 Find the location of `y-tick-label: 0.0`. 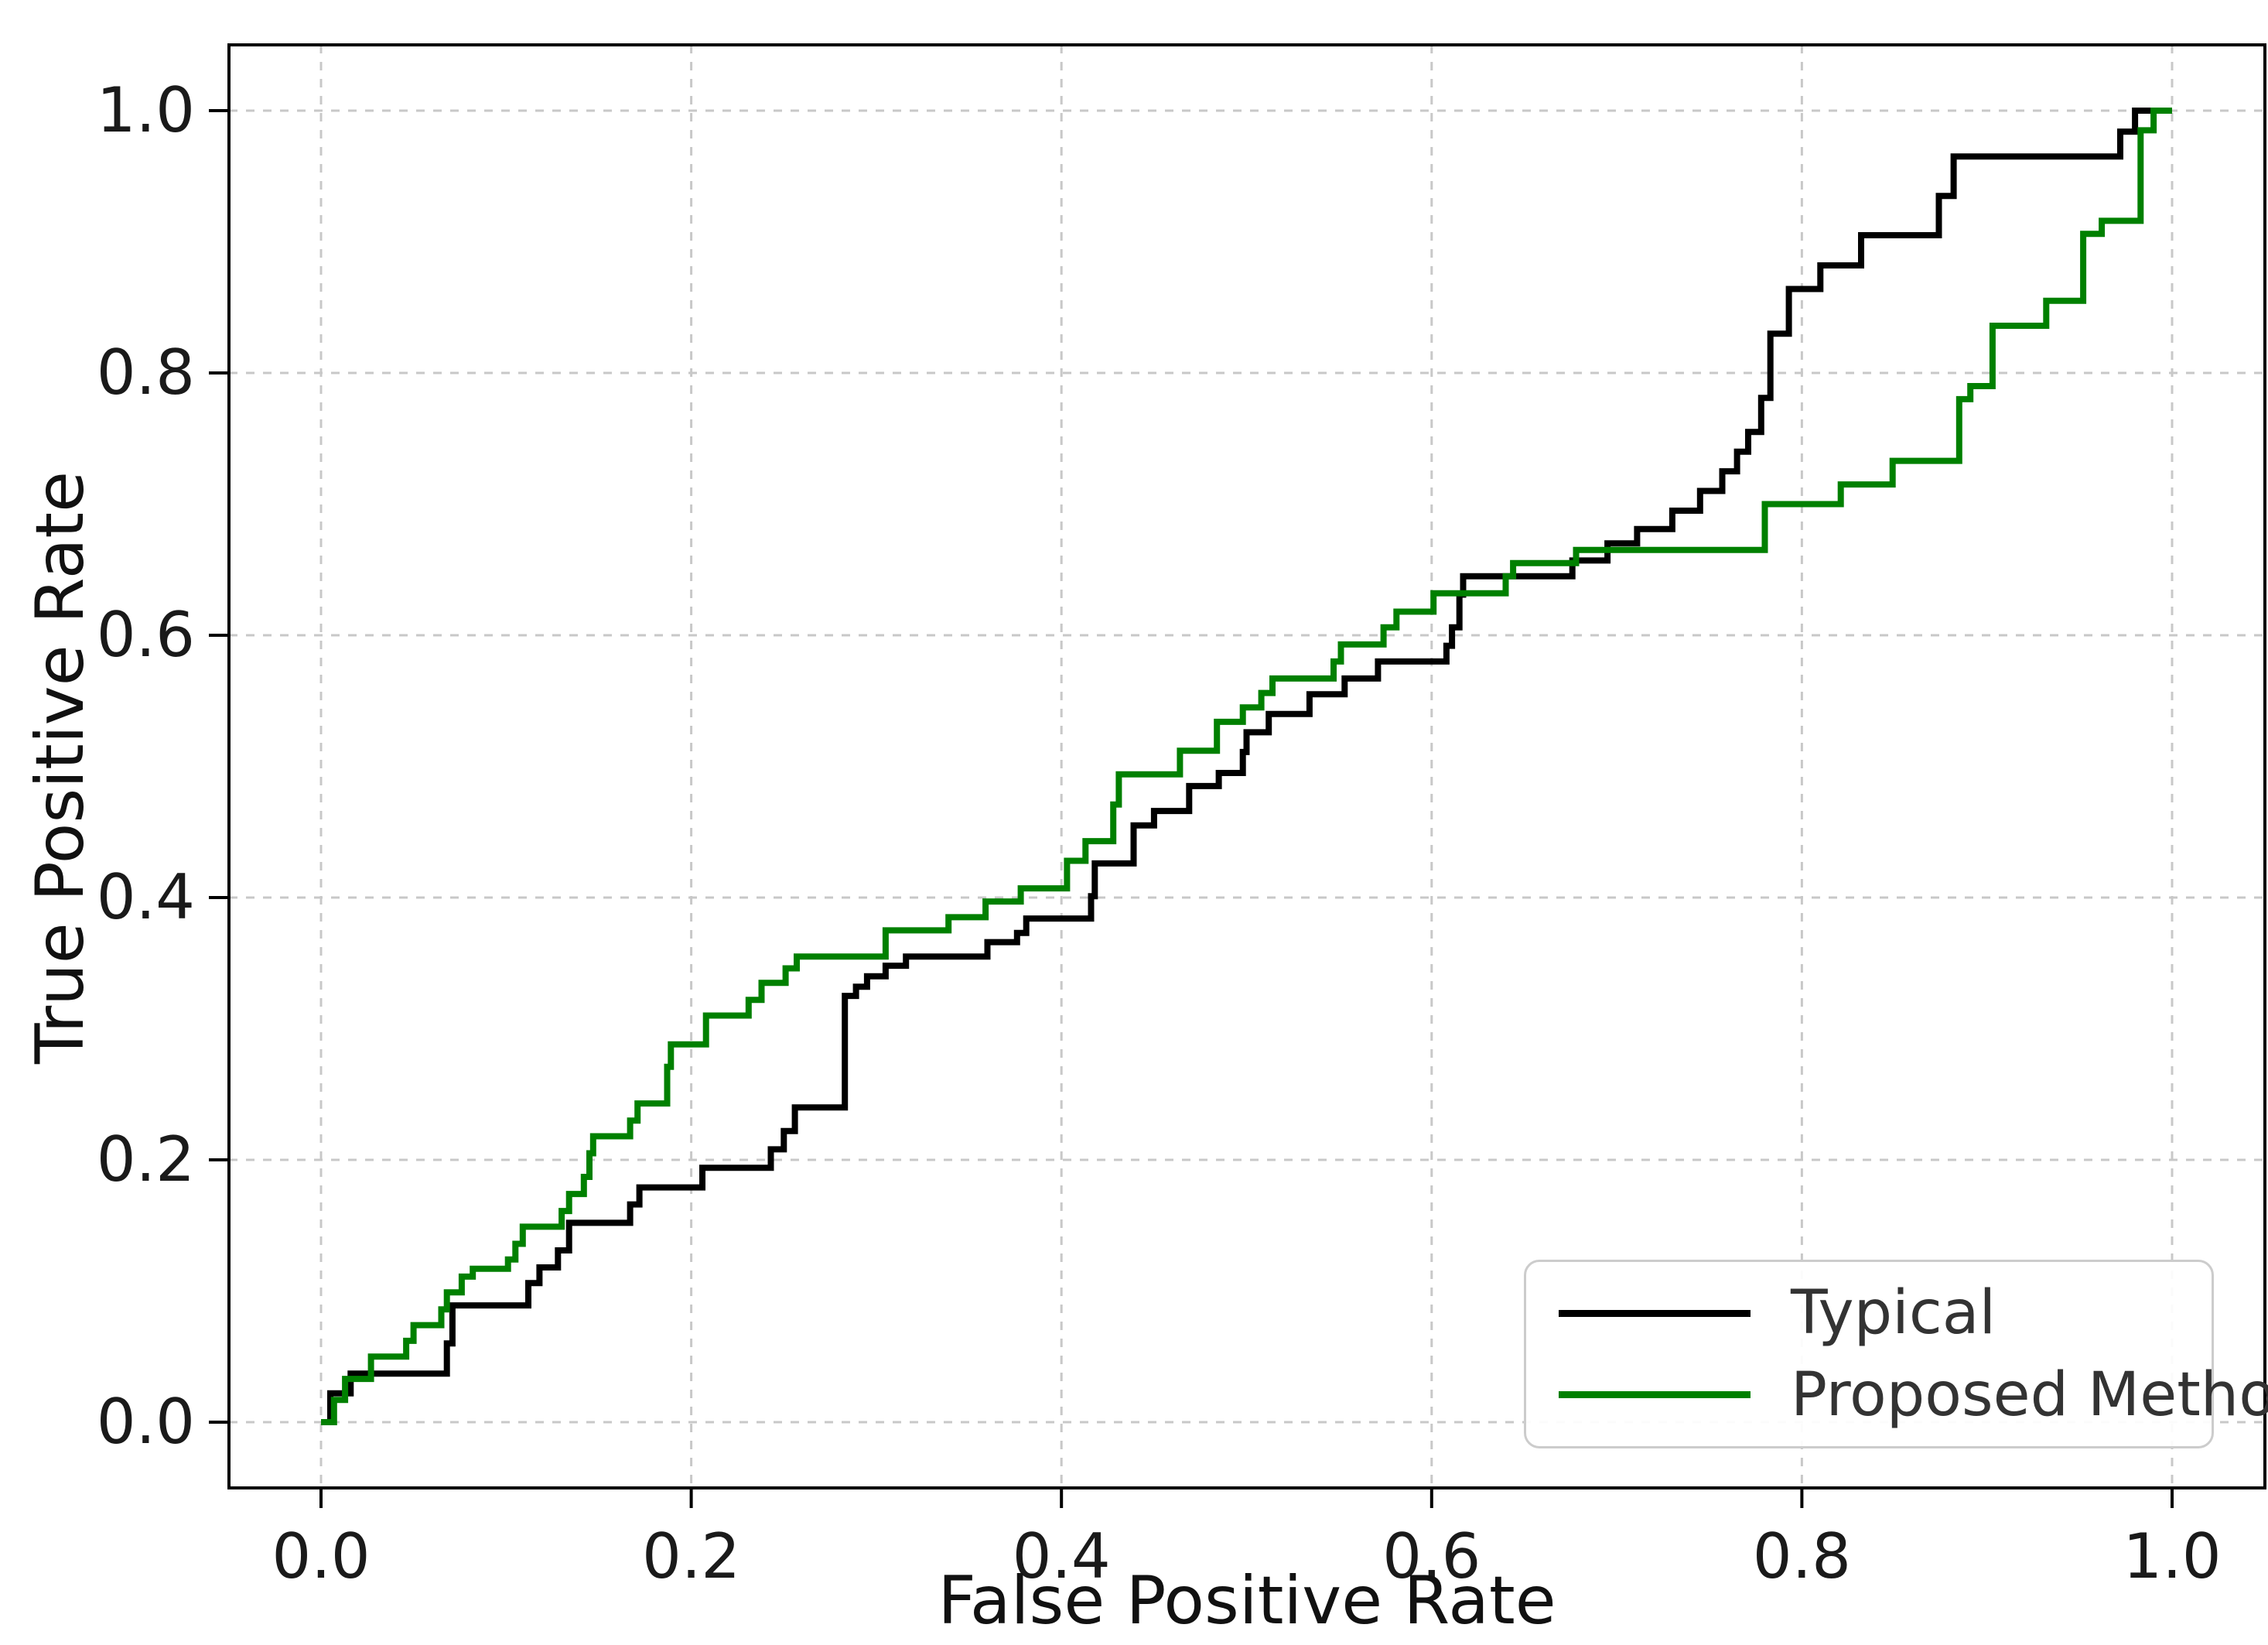

y-tick-label: 0.0 is located at coordinates (146, 1422).